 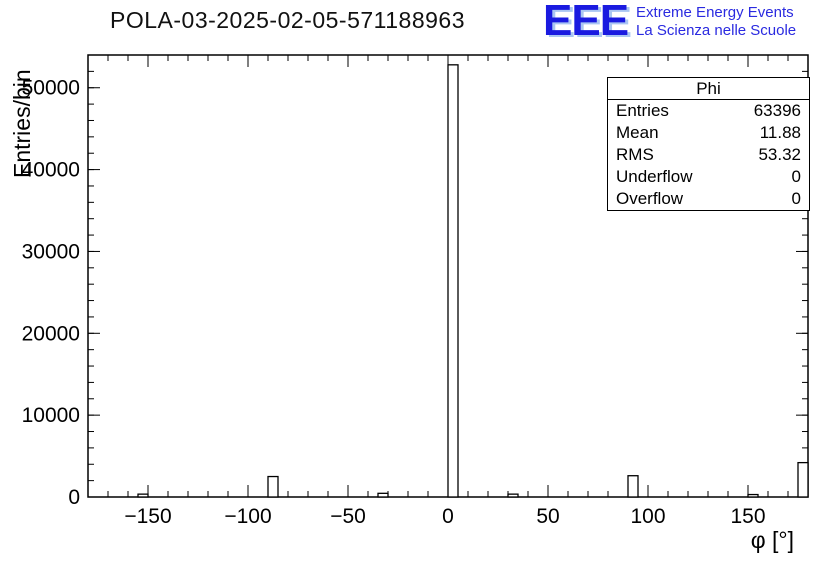 I want to click on brand-line1: Extreme Energy Events, so click(x=715, y=12).